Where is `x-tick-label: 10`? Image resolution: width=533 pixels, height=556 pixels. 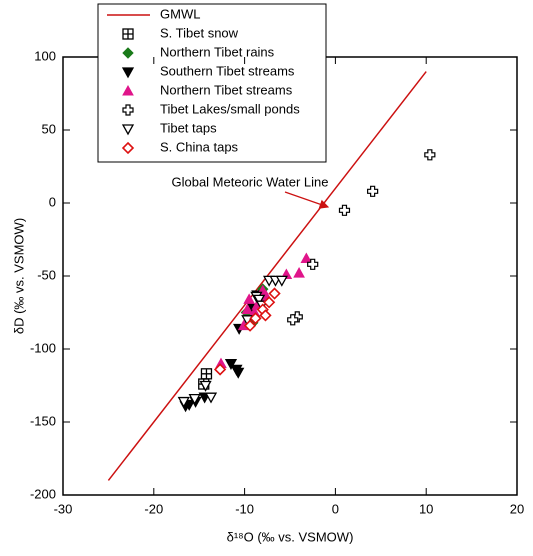
x-tick-label: 10 is located at coordinates (426, 508).